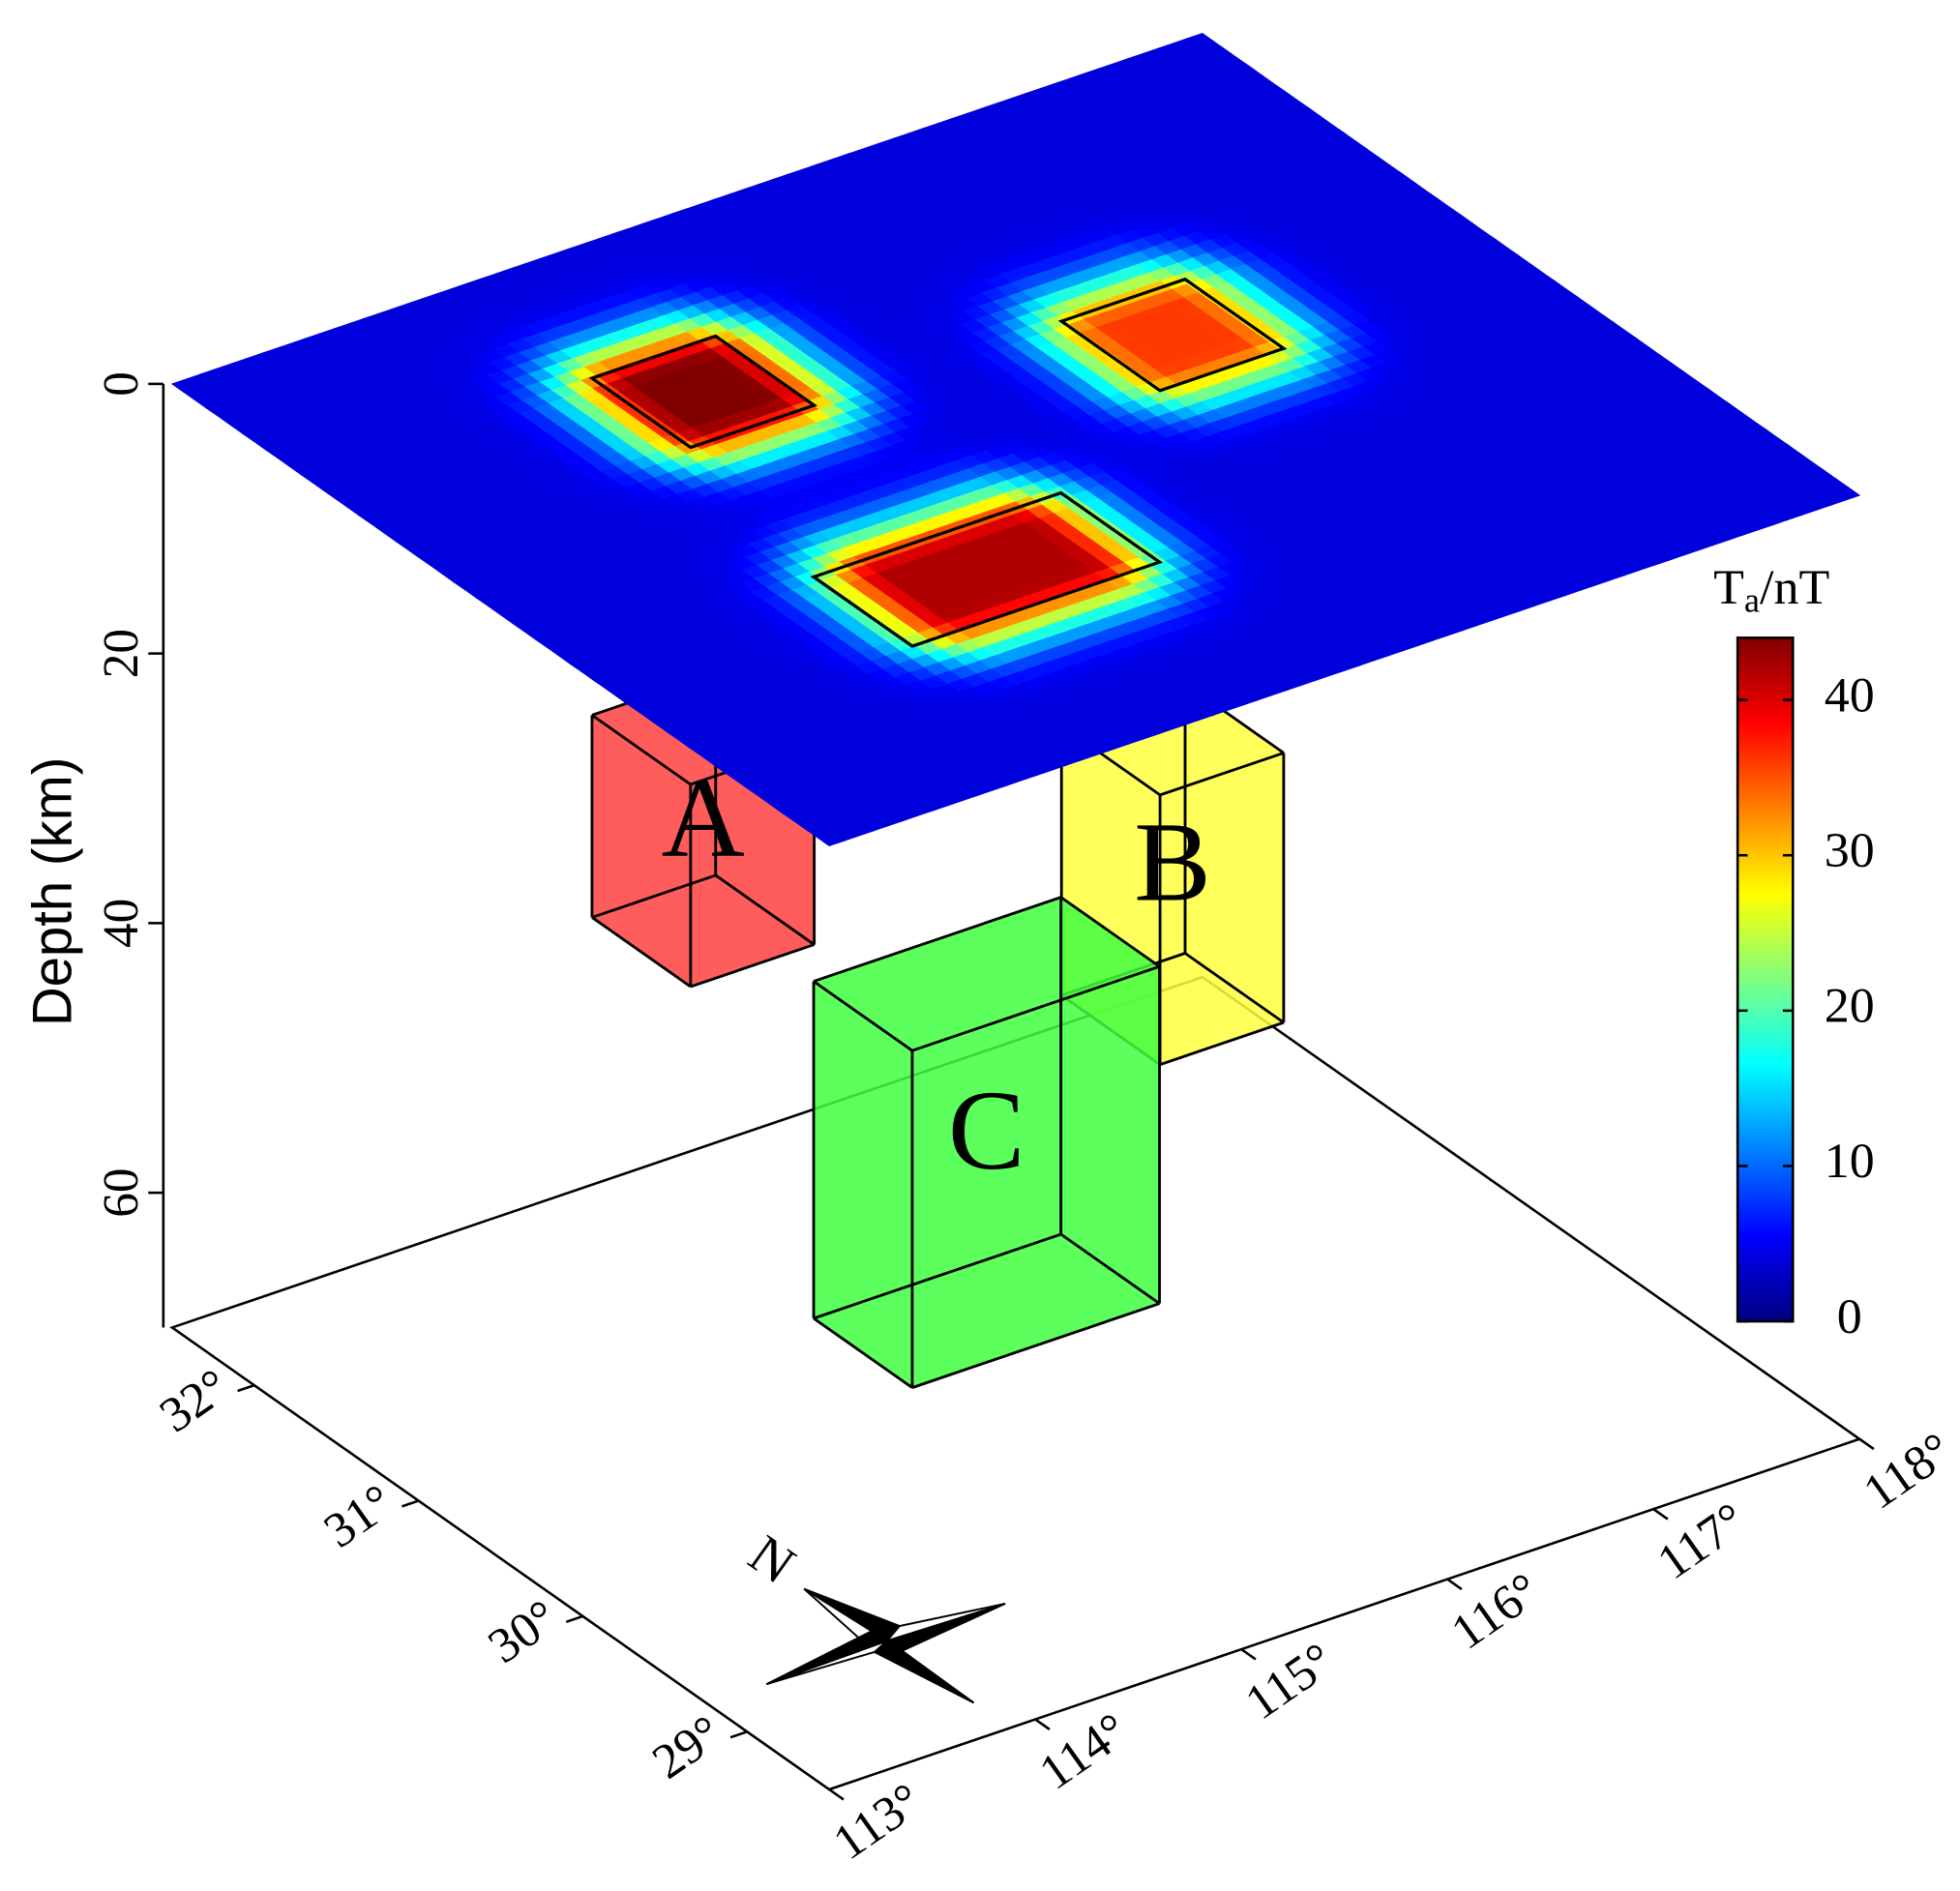 This screenshot has width=1960, height=1891. Describe the element at coordinates (1083, 1751) in the screenshot. I see `x-tick-label: 114°` at that location.